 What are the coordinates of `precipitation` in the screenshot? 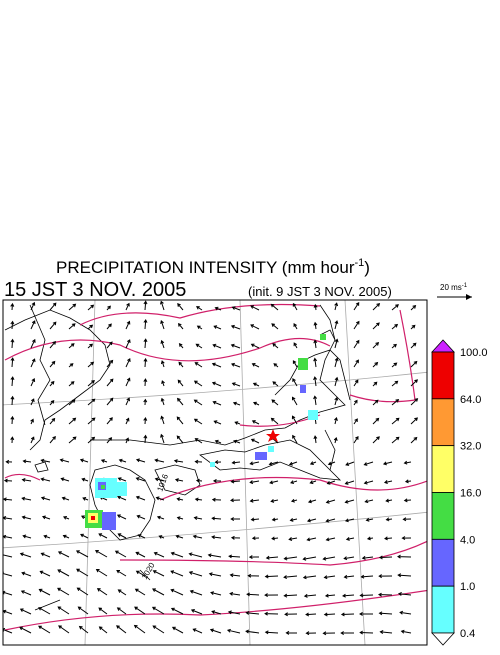 It's located at (205, 432).